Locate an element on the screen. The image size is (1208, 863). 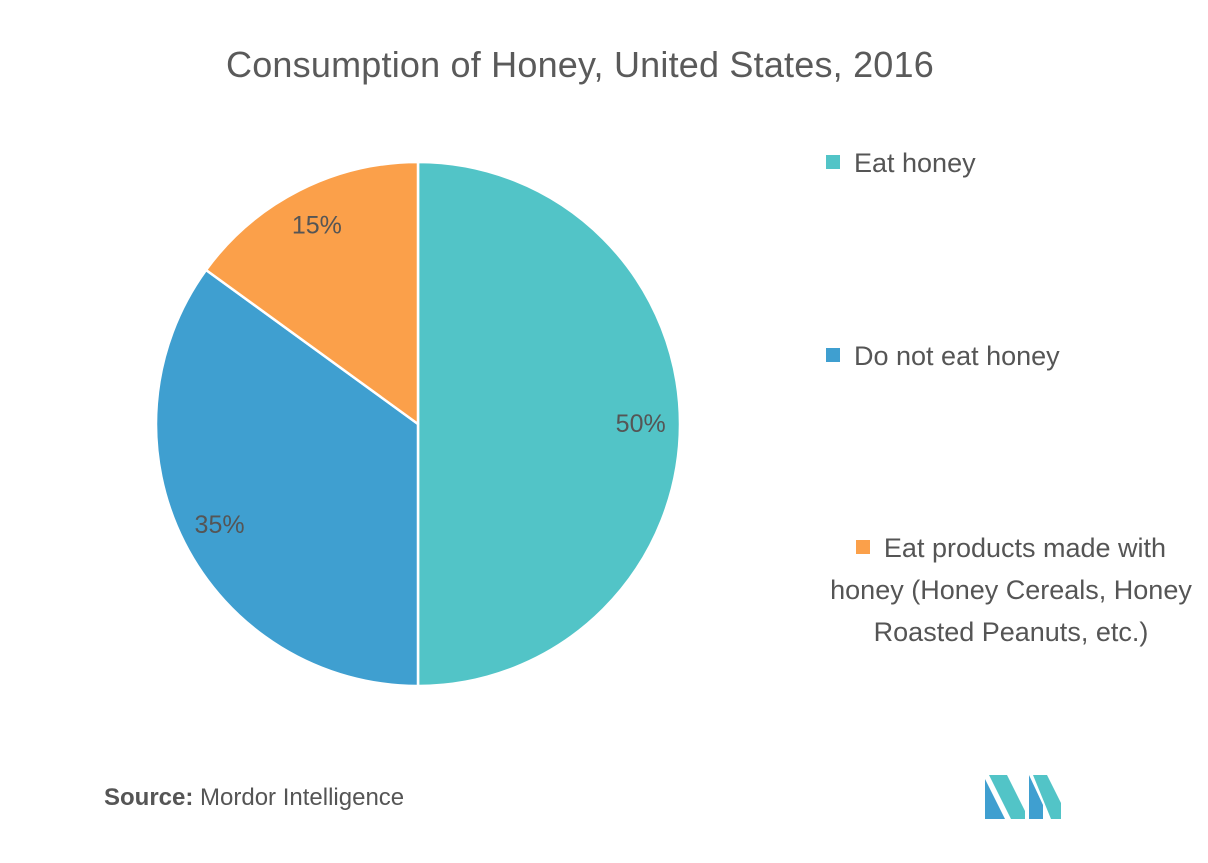
source-value: Mordor Intelligence is located at coordinates (302, 797).